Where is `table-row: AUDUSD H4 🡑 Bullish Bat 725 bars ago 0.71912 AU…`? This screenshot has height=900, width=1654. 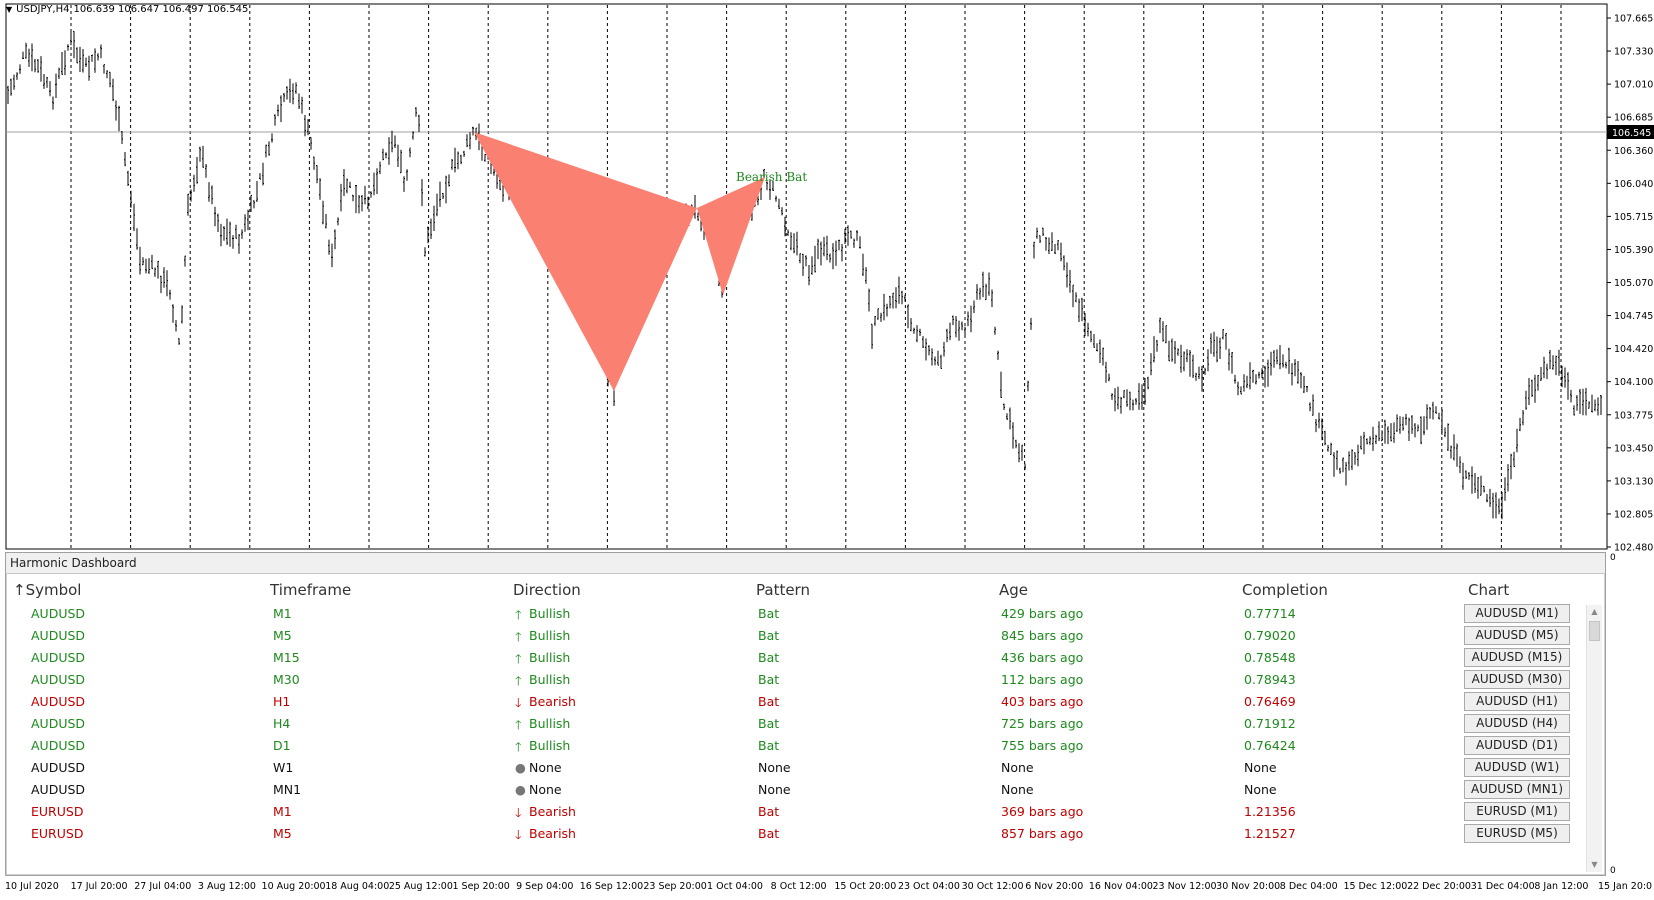
table-row: AUDUSD H4 🡑 Bullish Bat 725 bars ago 0.71912 AU… is located at coordinates (794, 724).